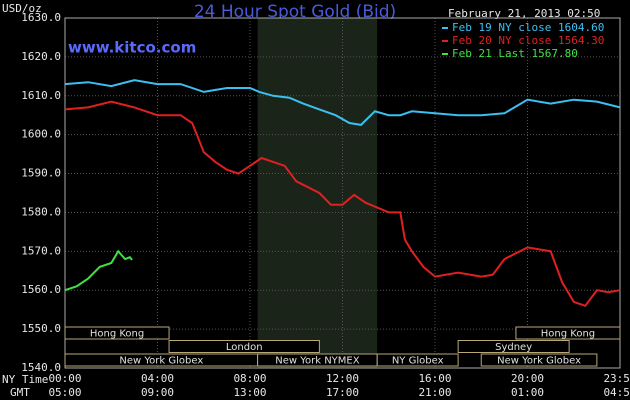 The width and height of the screenshot is (630, 400). Describe the element at coordinates (41, 95) in the screenshot. I see `y-tick-label: 1610.0` at that location.